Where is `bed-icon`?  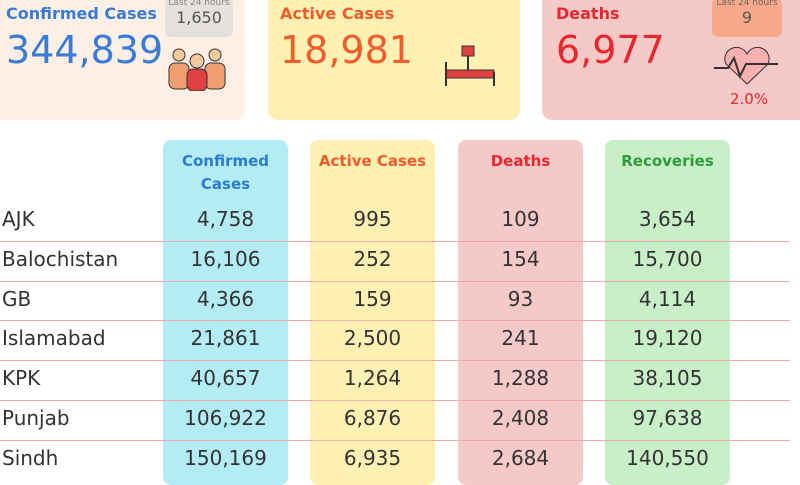 bed-icon is located at coordinates (470, 65).